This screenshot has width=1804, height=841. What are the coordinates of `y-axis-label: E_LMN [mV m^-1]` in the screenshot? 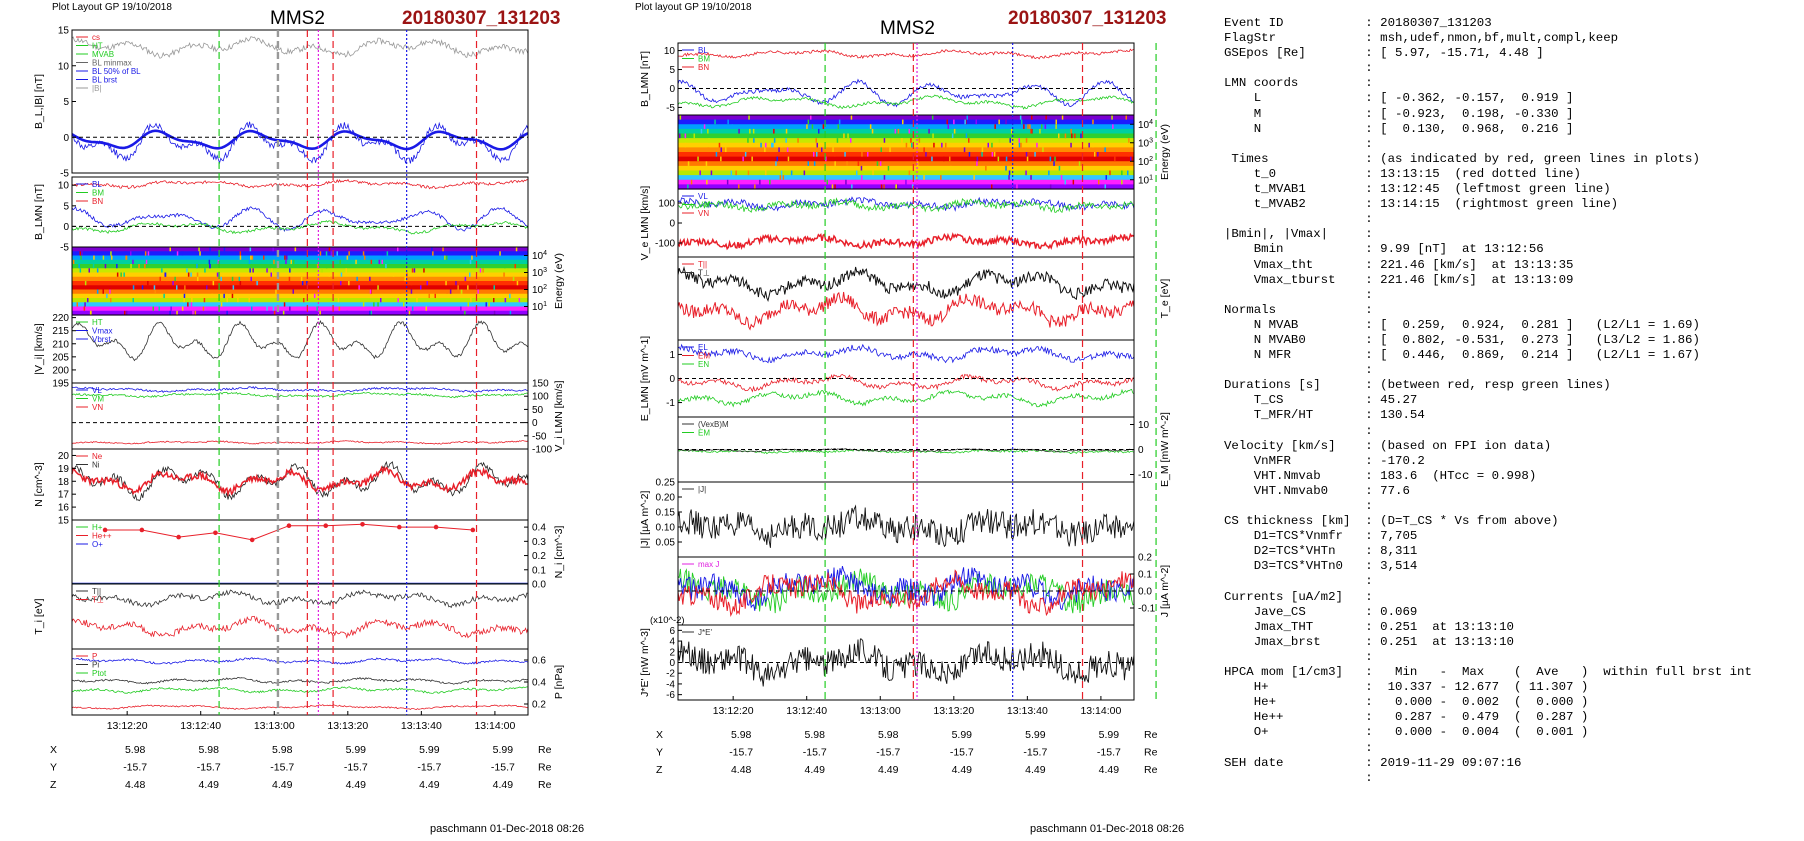 It's located at (645, 379).